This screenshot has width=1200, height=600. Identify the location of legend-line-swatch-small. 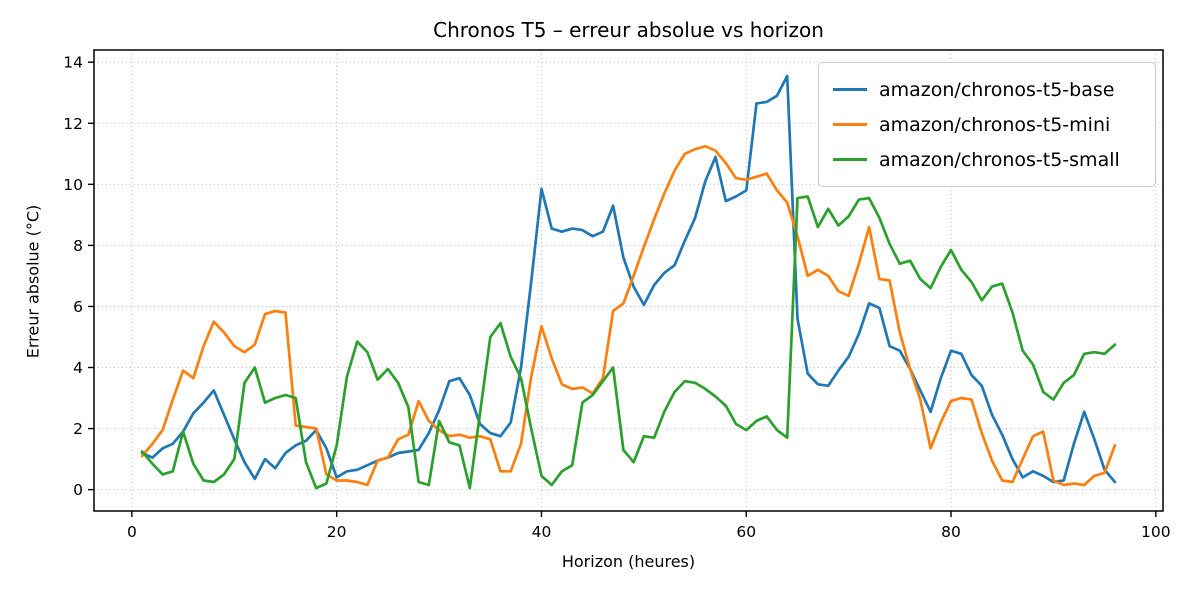
(850, 159).